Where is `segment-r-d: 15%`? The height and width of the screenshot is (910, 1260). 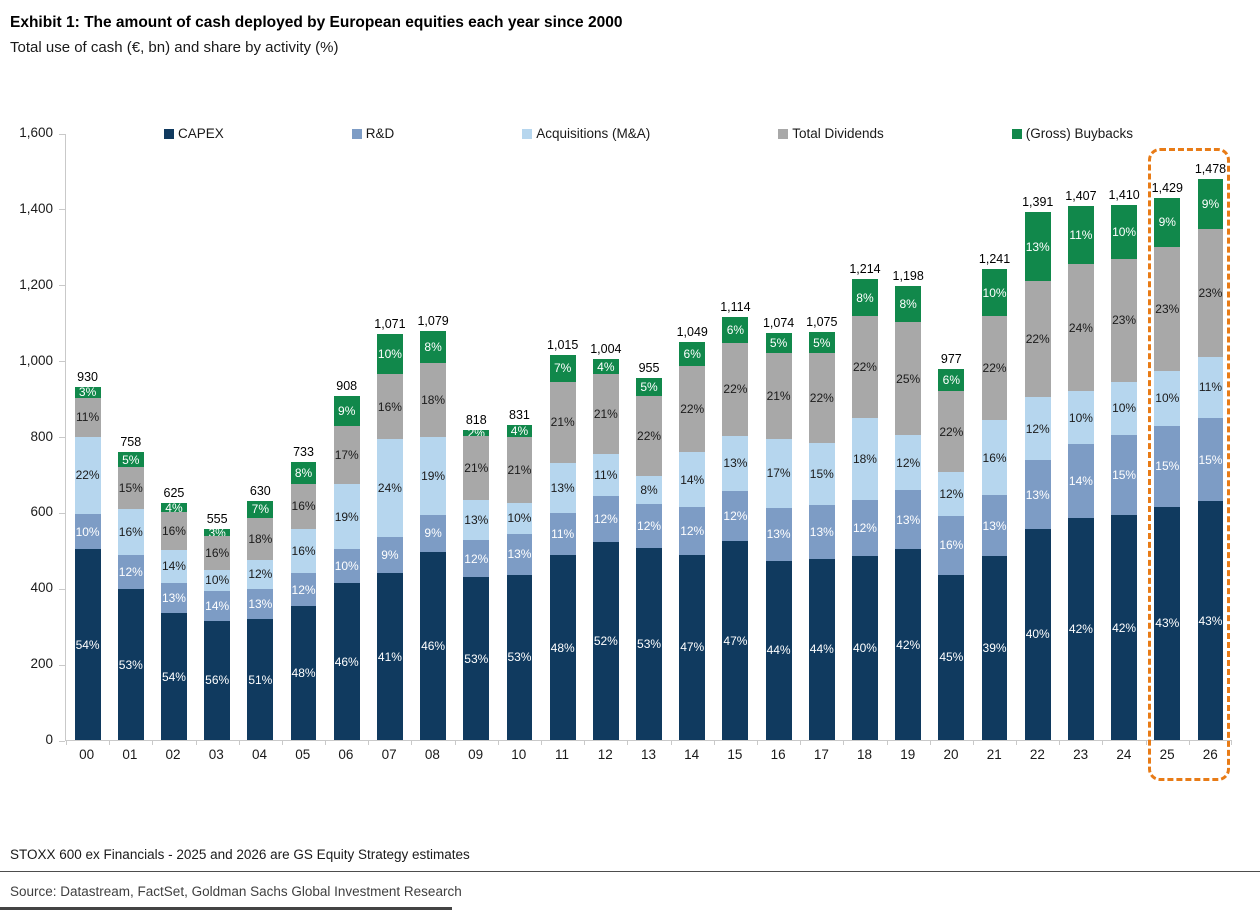
segment-r-d: 15% is located at coordinates (1210, 460).